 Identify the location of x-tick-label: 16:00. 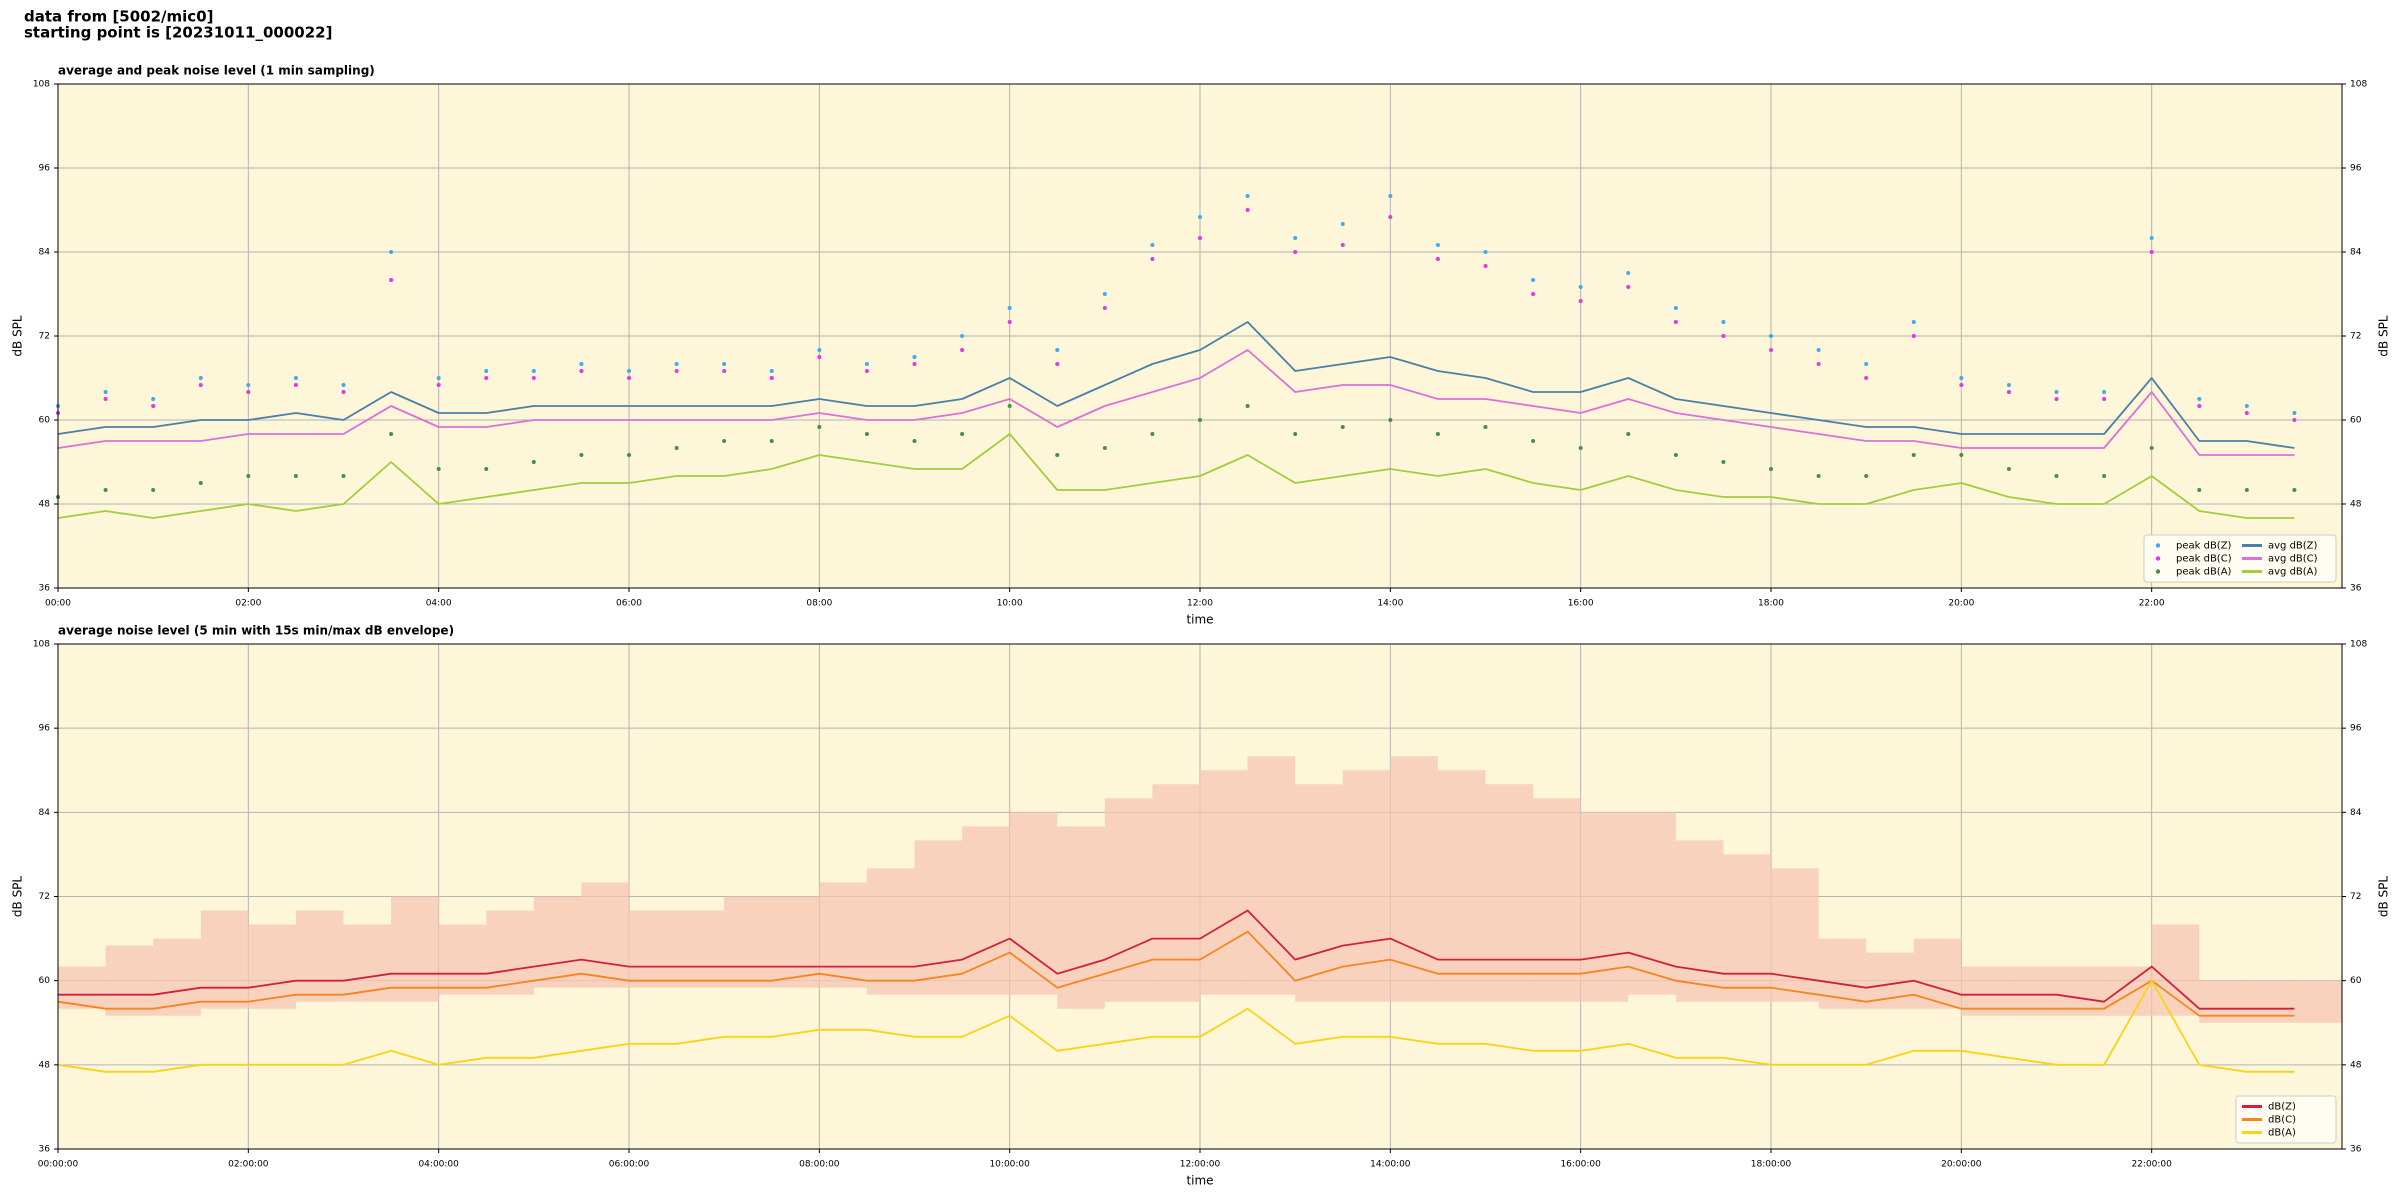
(1581, 604).